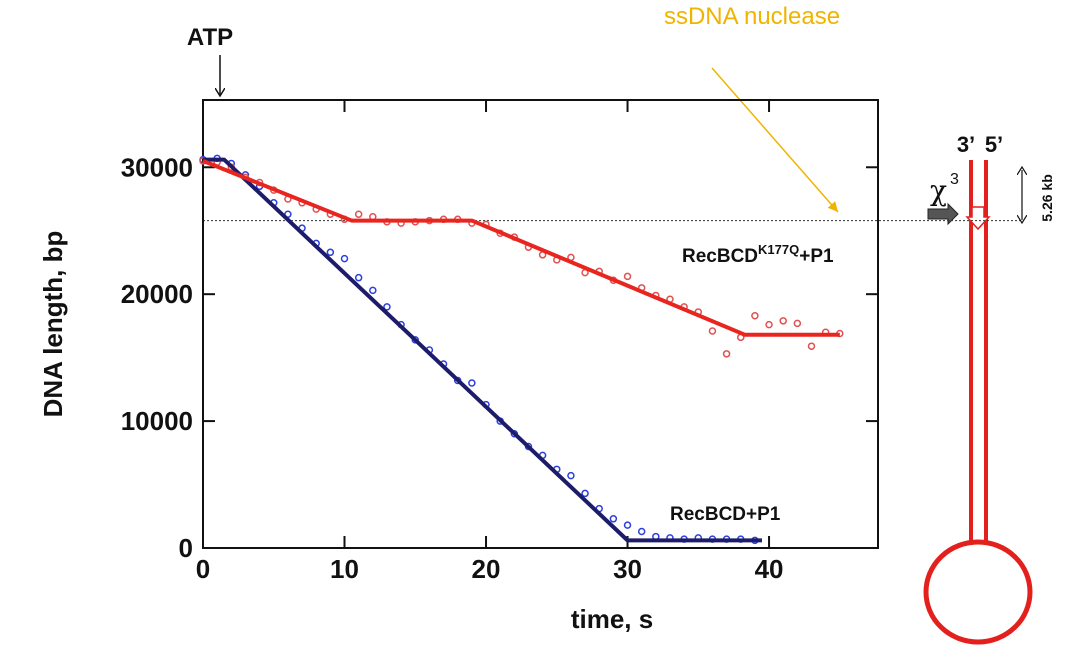  I want to click on dna-diagram, so click(978, 402).